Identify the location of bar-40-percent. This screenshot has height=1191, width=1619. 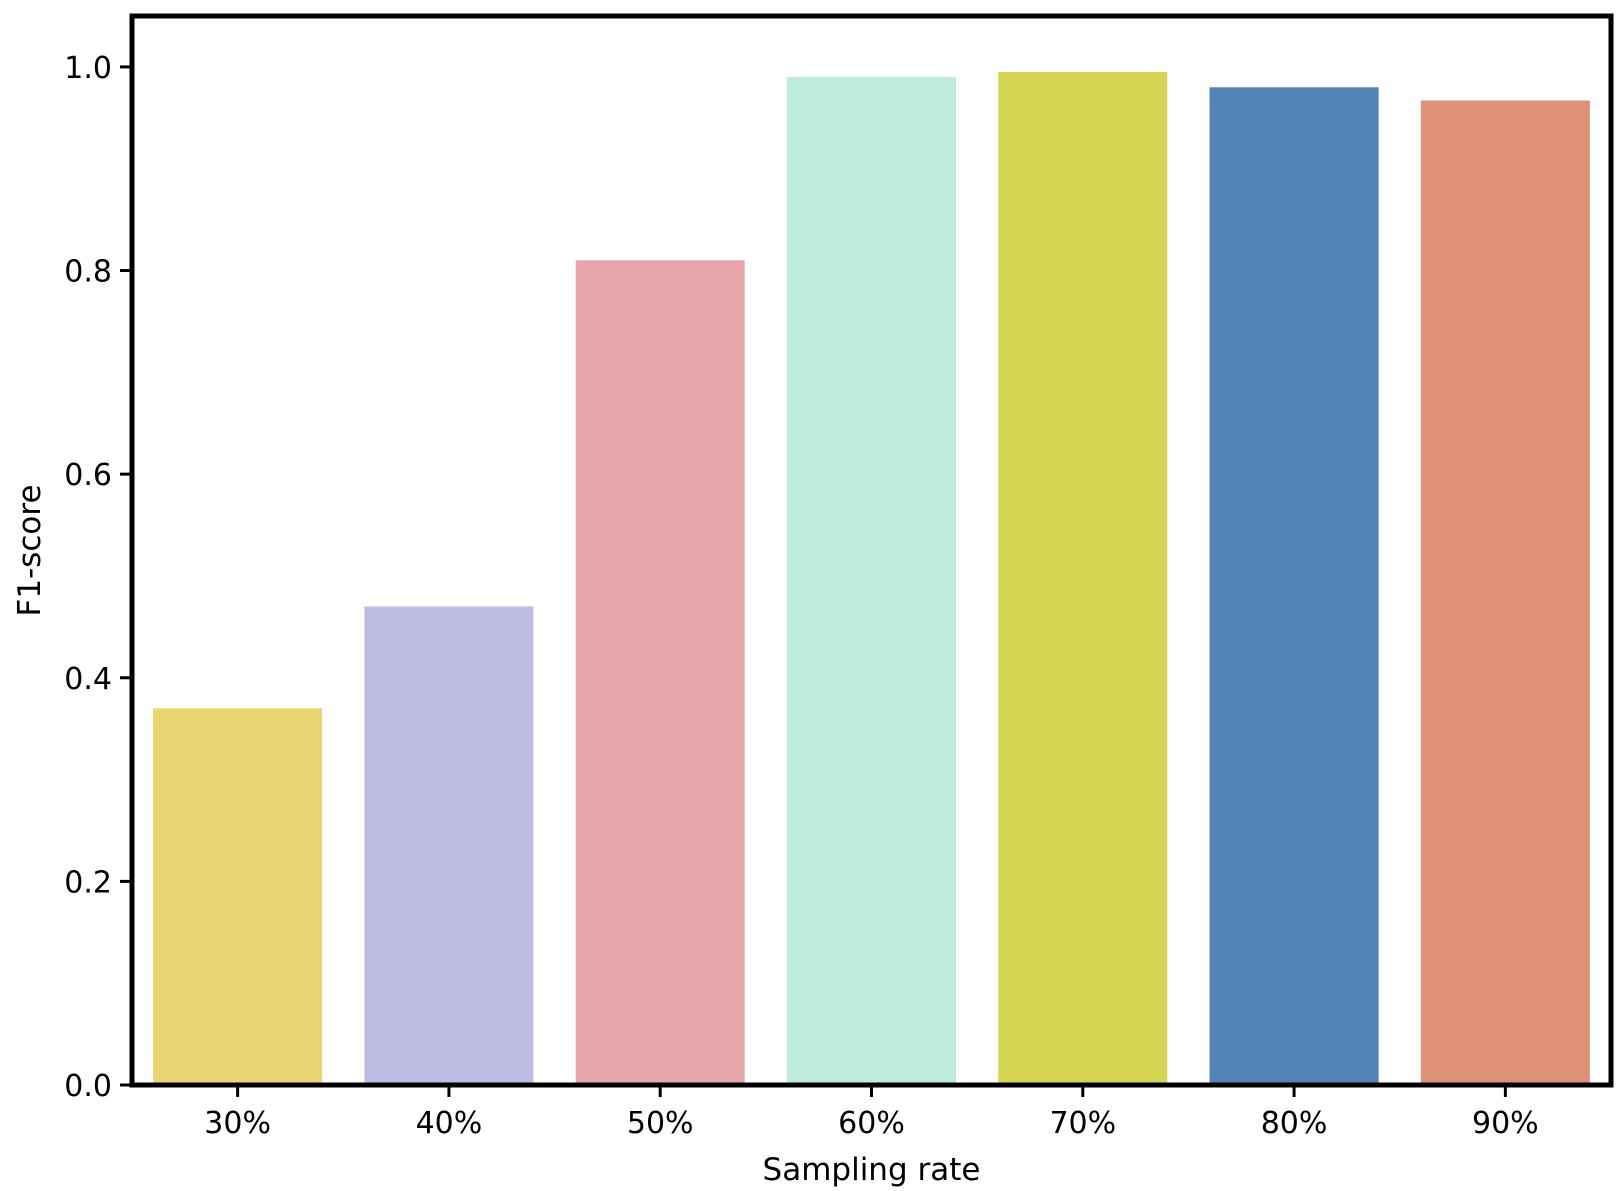
(449, 845).